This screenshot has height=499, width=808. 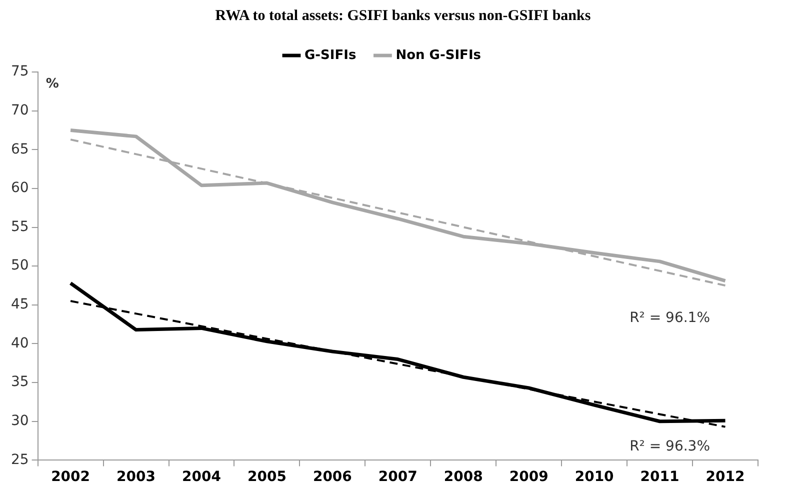 I want to click on x-tick-label: 2006, so click(x=332, y=477).